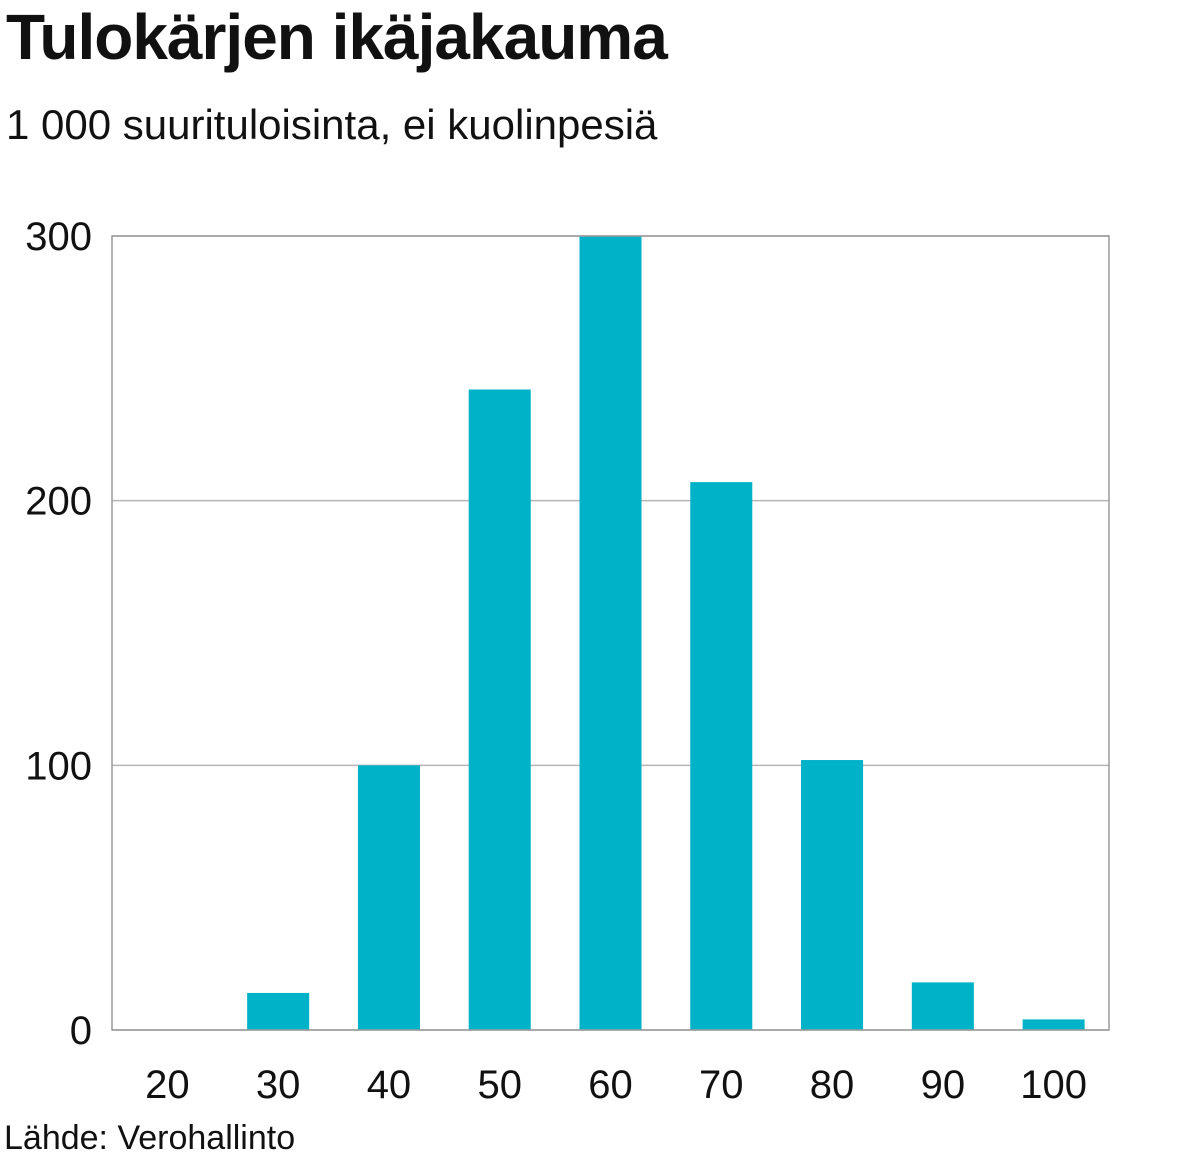 The height and width of the screenshot is (1160, 1199). Describe the element at coordinates (58, 766) in the screenshot. I see `y-tick-label: 100` at that location.